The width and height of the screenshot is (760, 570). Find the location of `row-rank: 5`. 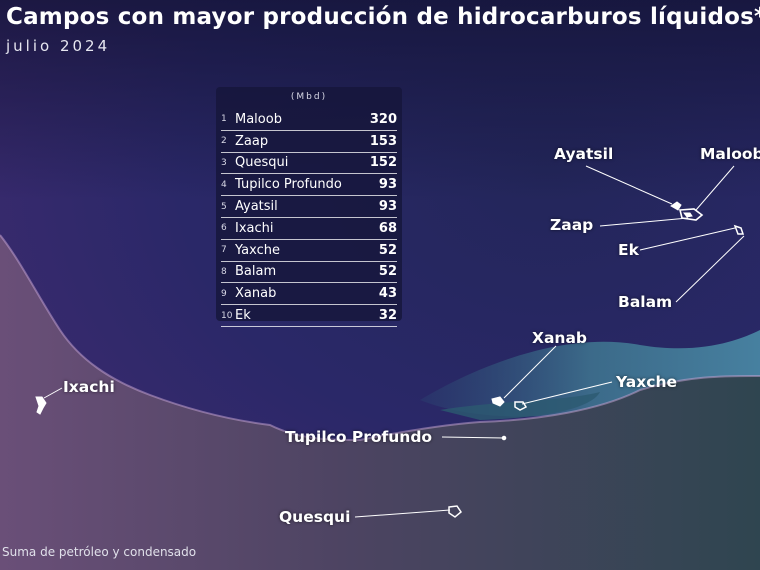

row-rank: 5 is located at coordinates (224, 206).